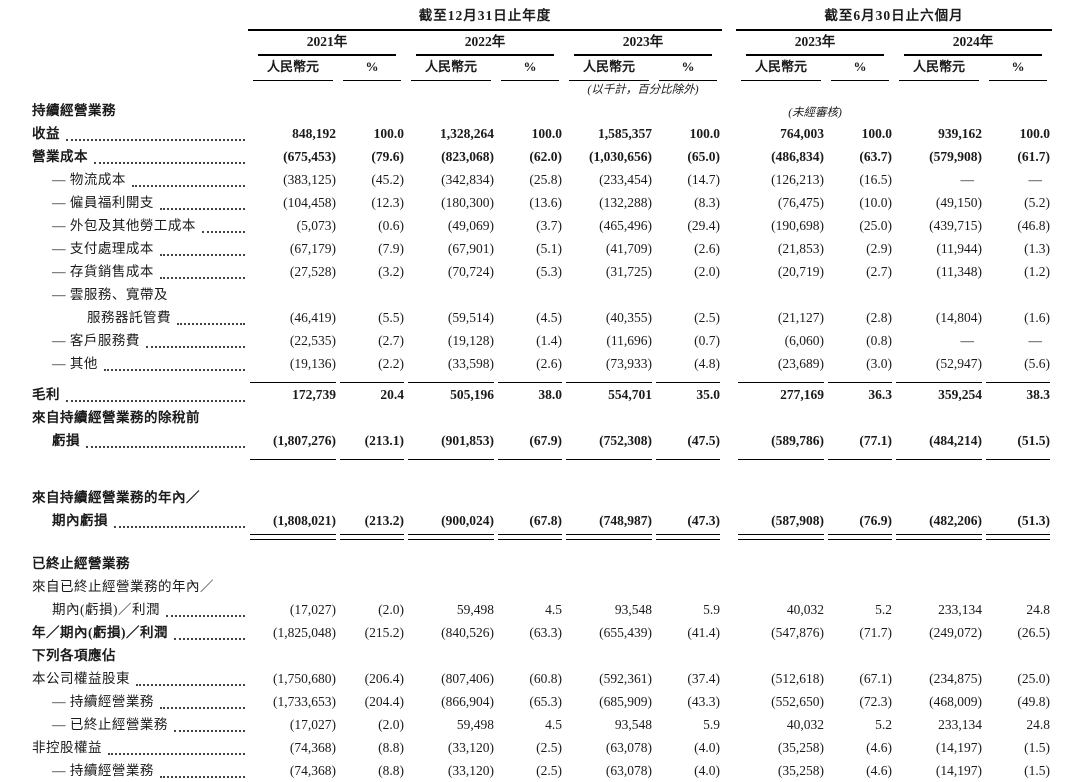  Describe the element at coordinates (545, 179) in the screenshot. I see `value-cell-percent: (25.8)` at that location.